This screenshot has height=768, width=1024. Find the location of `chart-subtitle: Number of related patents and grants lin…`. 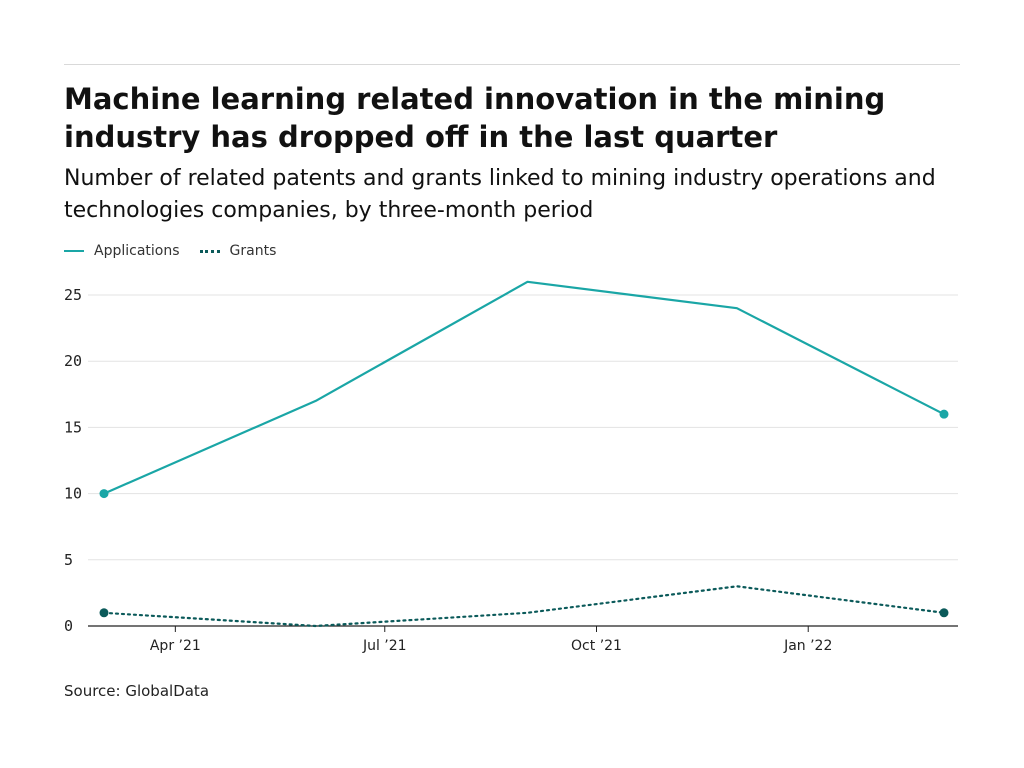

chart-subtitle: Number of related patents and grants lin… is located at coordinates (500, 194).